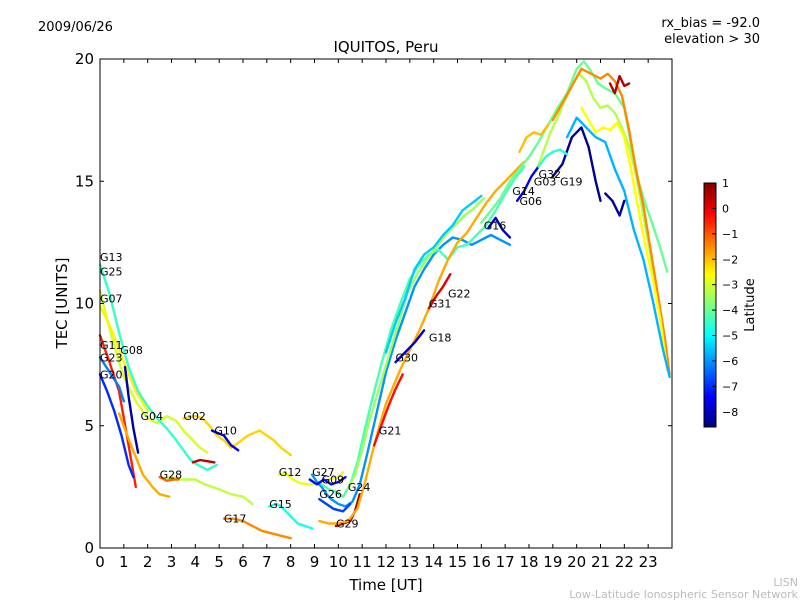 The image size is (800, 600). Describe the element at coordinates (730, 412) in the screenshot. I see `colorbar-tick-label: −8` at that location.